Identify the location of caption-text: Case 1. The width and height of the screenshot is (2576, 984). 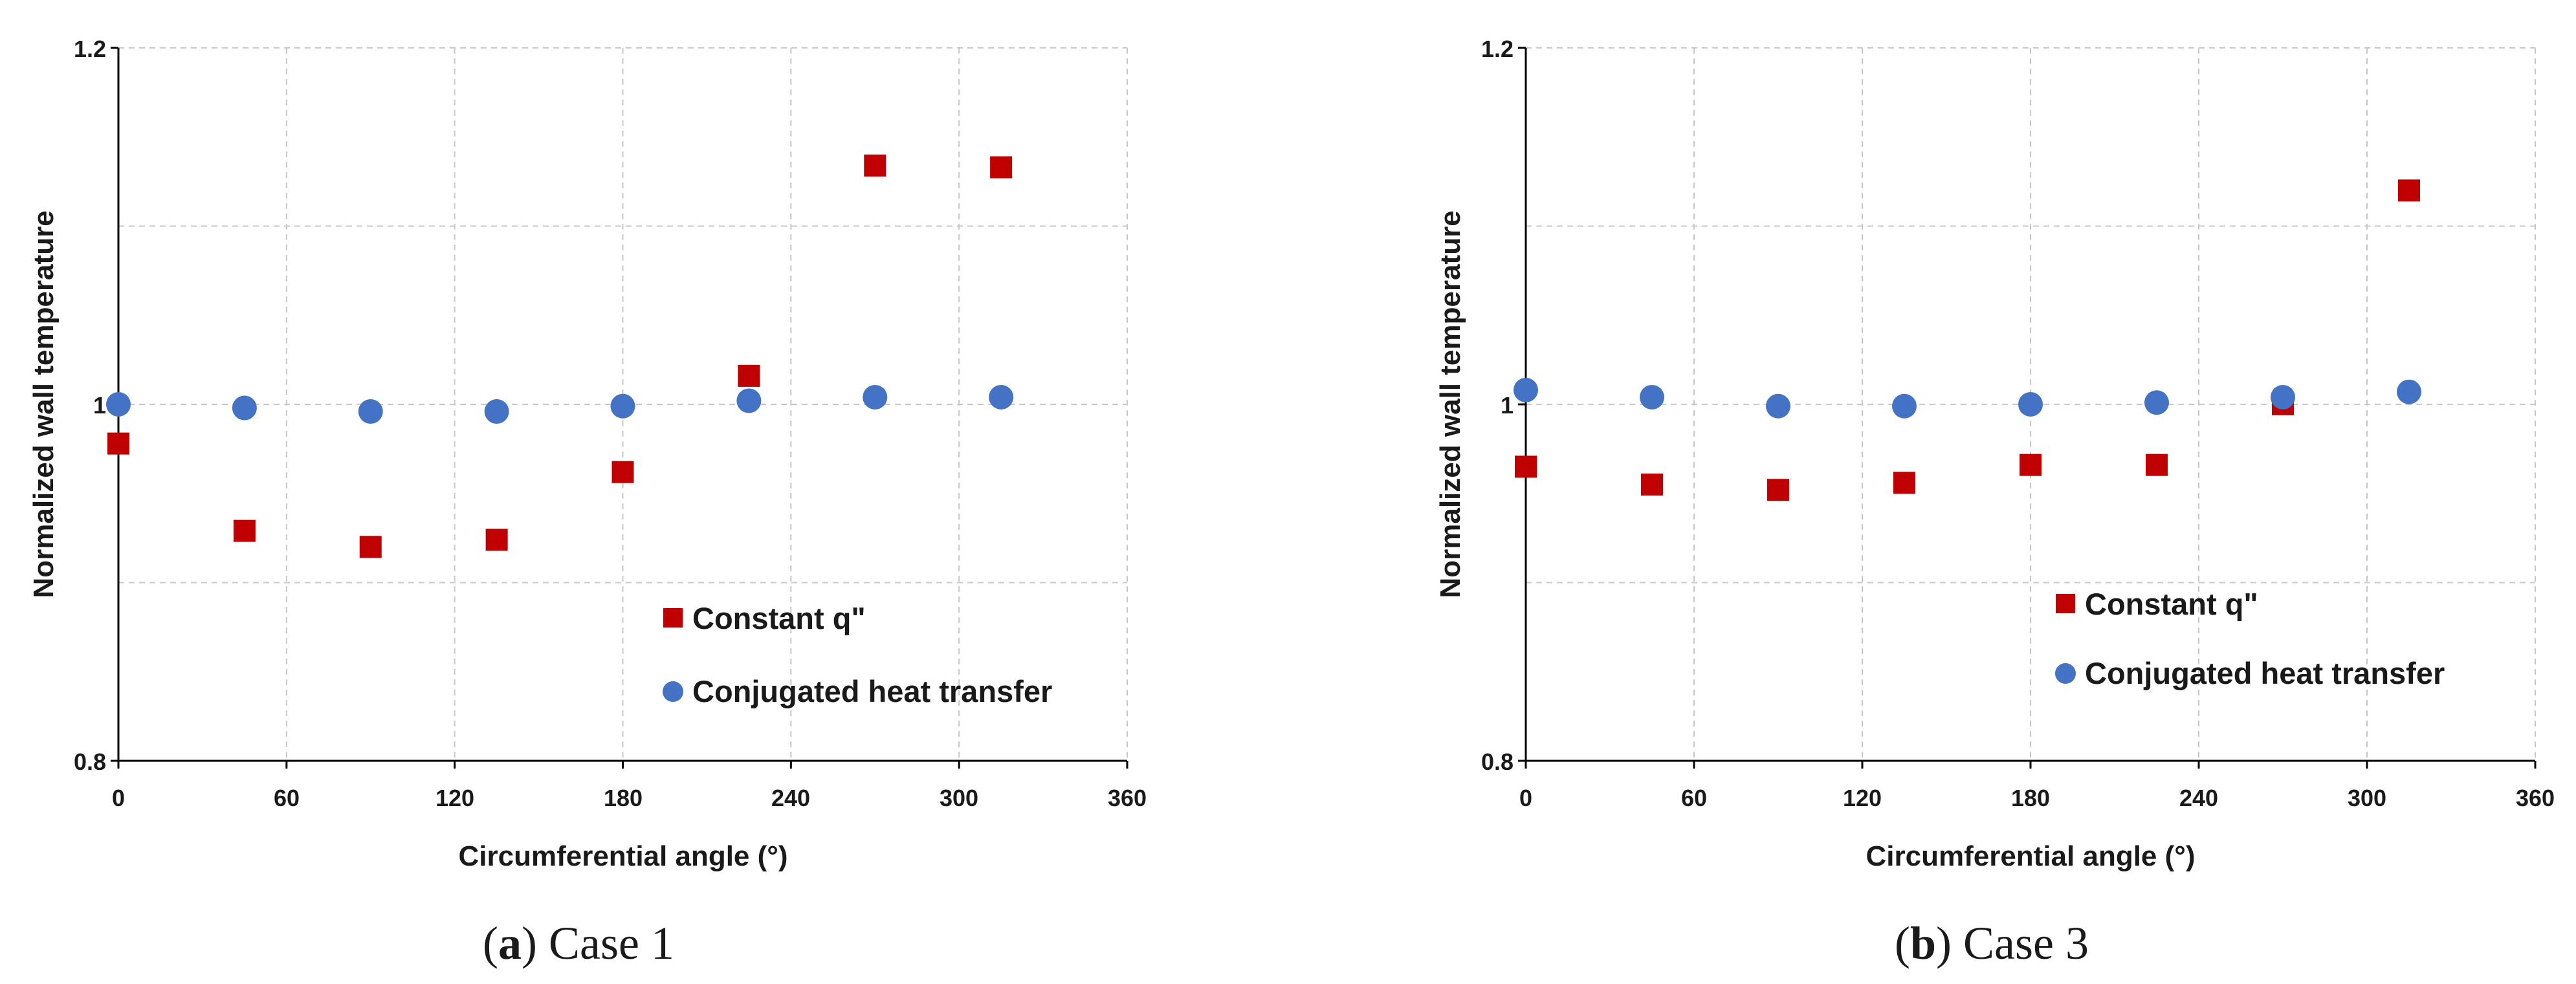
(612, 943).